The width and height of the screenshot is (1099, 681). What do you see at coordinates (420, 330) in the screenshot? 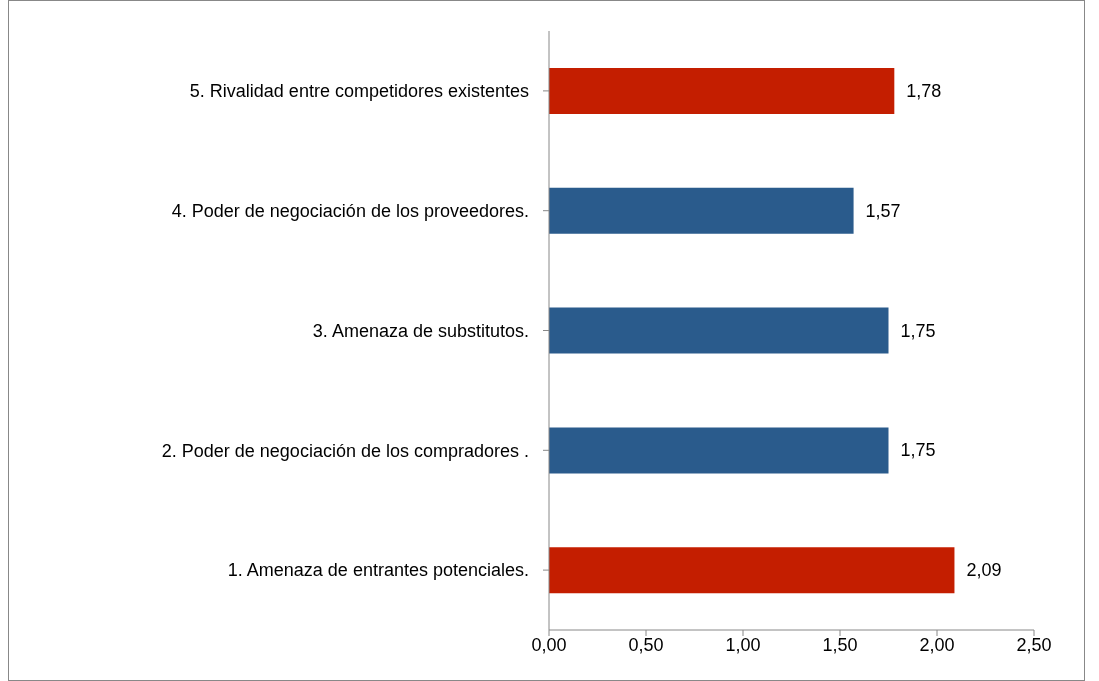
I see `y-tick-label: 3. Amenaza de substitutos.` at bounding box center [420, 330].